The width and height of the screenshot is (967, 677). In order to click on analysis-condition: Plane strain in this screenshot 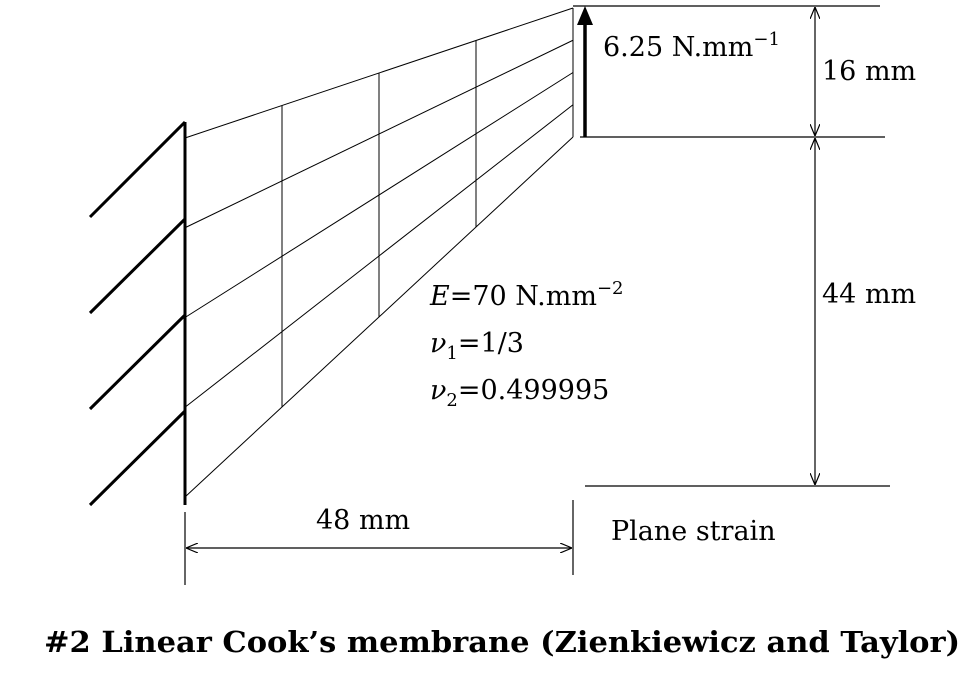, I will do `click(693, 531)`.